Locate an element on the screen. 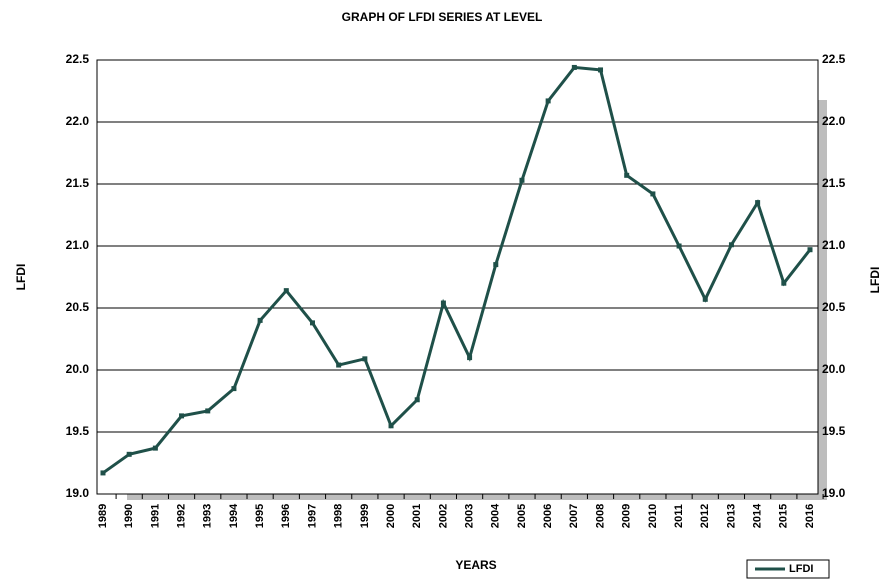 The width and height of the screenshot is (885, 585). x-tick-label: 2003 is located at coordinates (469, 516).